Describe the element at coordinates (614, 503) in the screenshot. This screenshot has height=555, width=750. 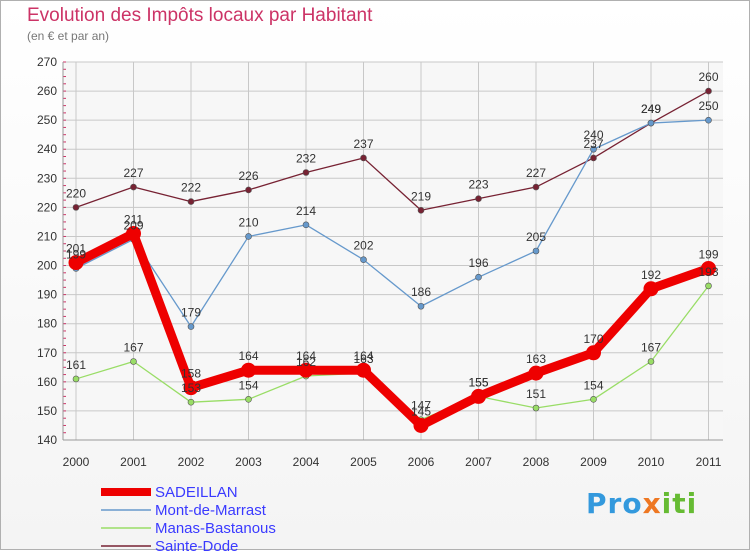
I see `logo-text-part1: Pro` at that location.